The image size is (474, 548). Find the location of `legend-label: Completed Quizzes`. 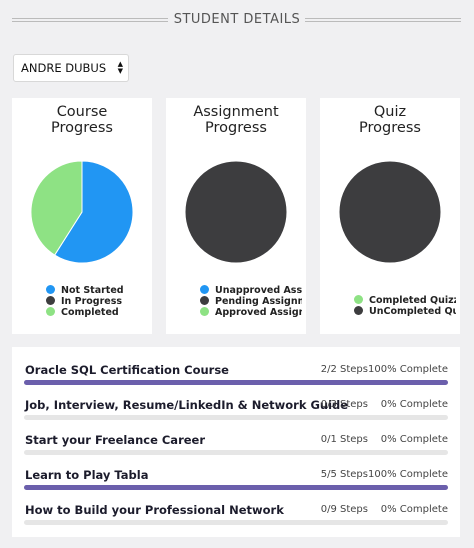

legend-label: Completed Quizzes is located at coordinates (412, 300).